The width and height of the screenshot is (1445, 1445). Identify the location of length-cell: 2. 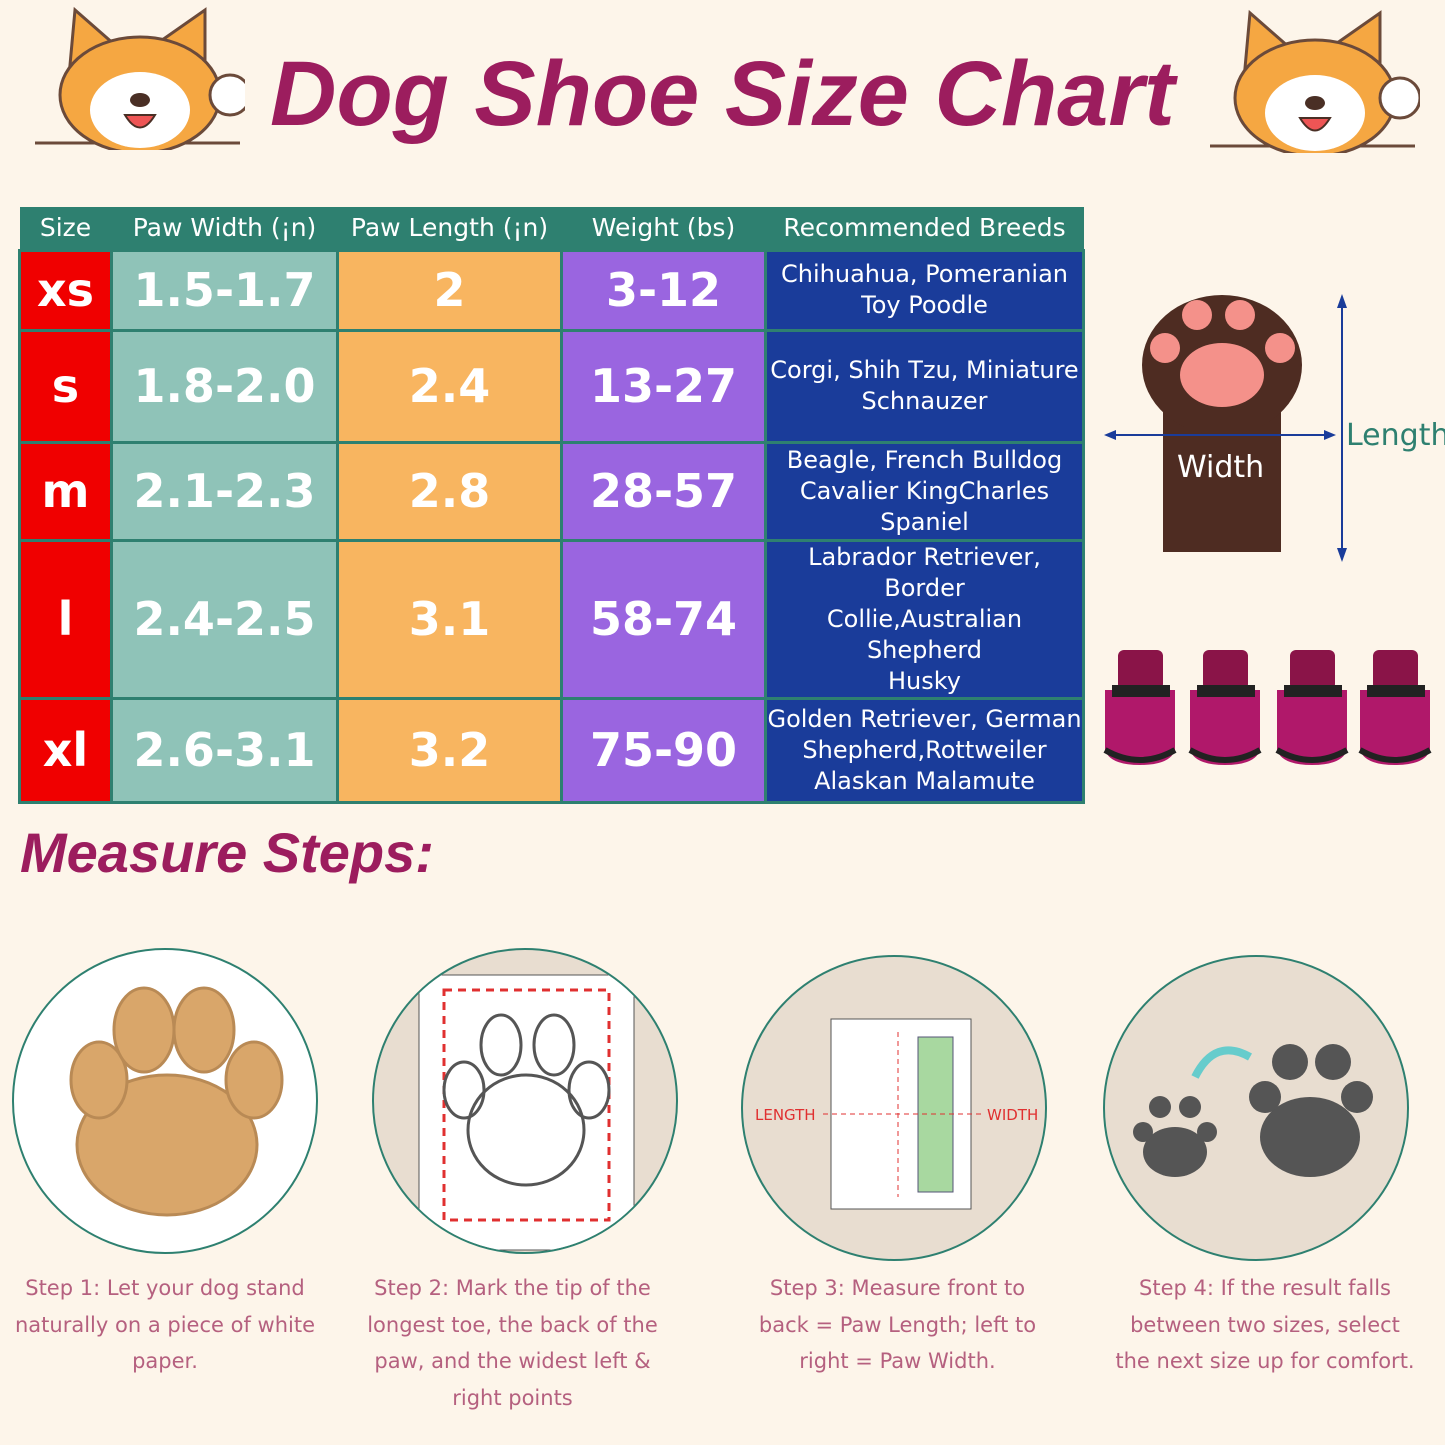
(449, 290).